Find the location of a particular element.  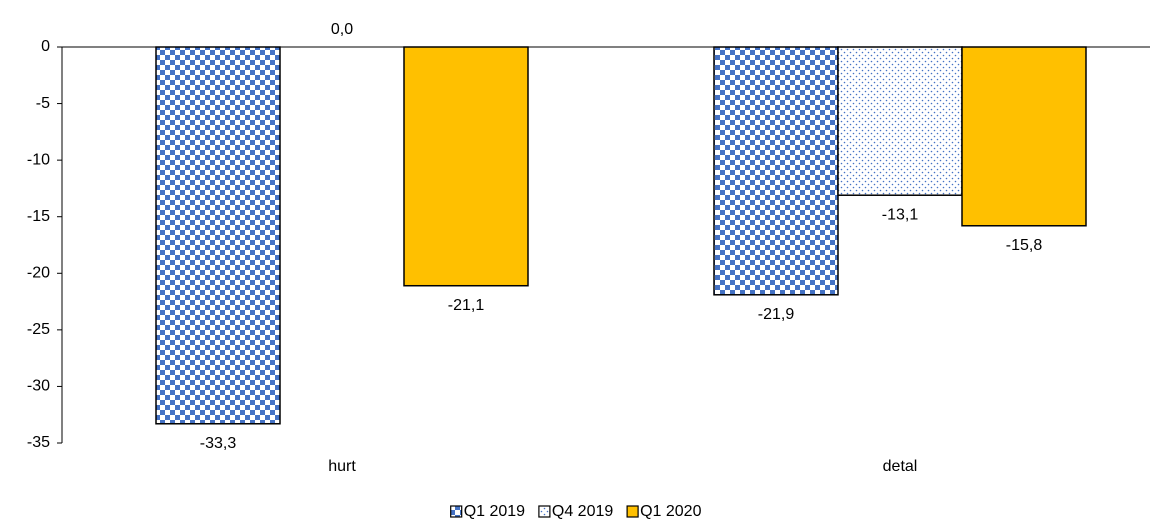

y-tick-label: -35 is located at coordinates (38, 442).